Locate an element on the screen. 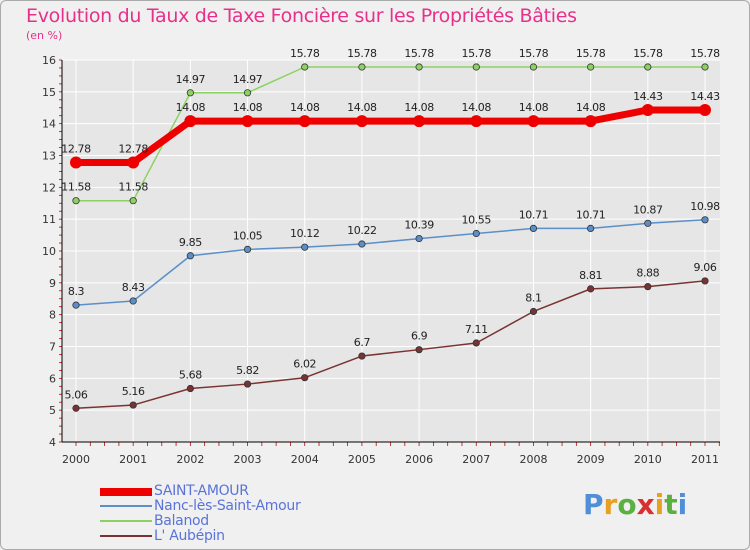  y-tick-label: 7 is located at coordinates (52, 347).